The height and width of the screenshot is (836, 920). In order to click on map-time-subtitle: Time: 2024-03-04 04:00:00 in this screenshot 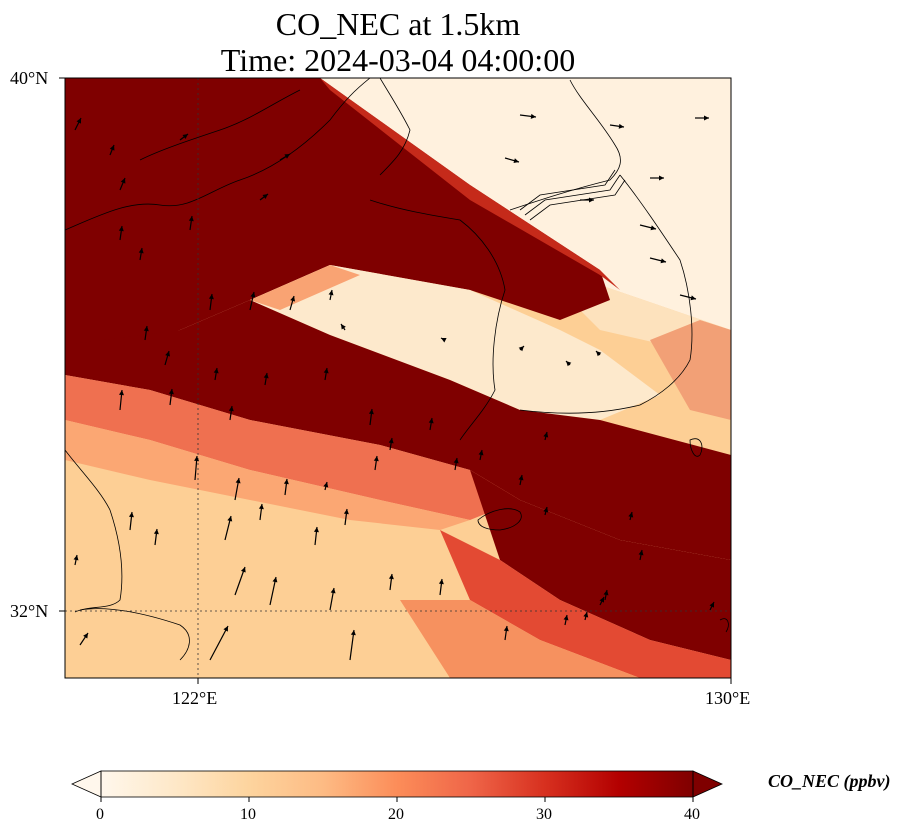, I will do `click(398, 60)`.